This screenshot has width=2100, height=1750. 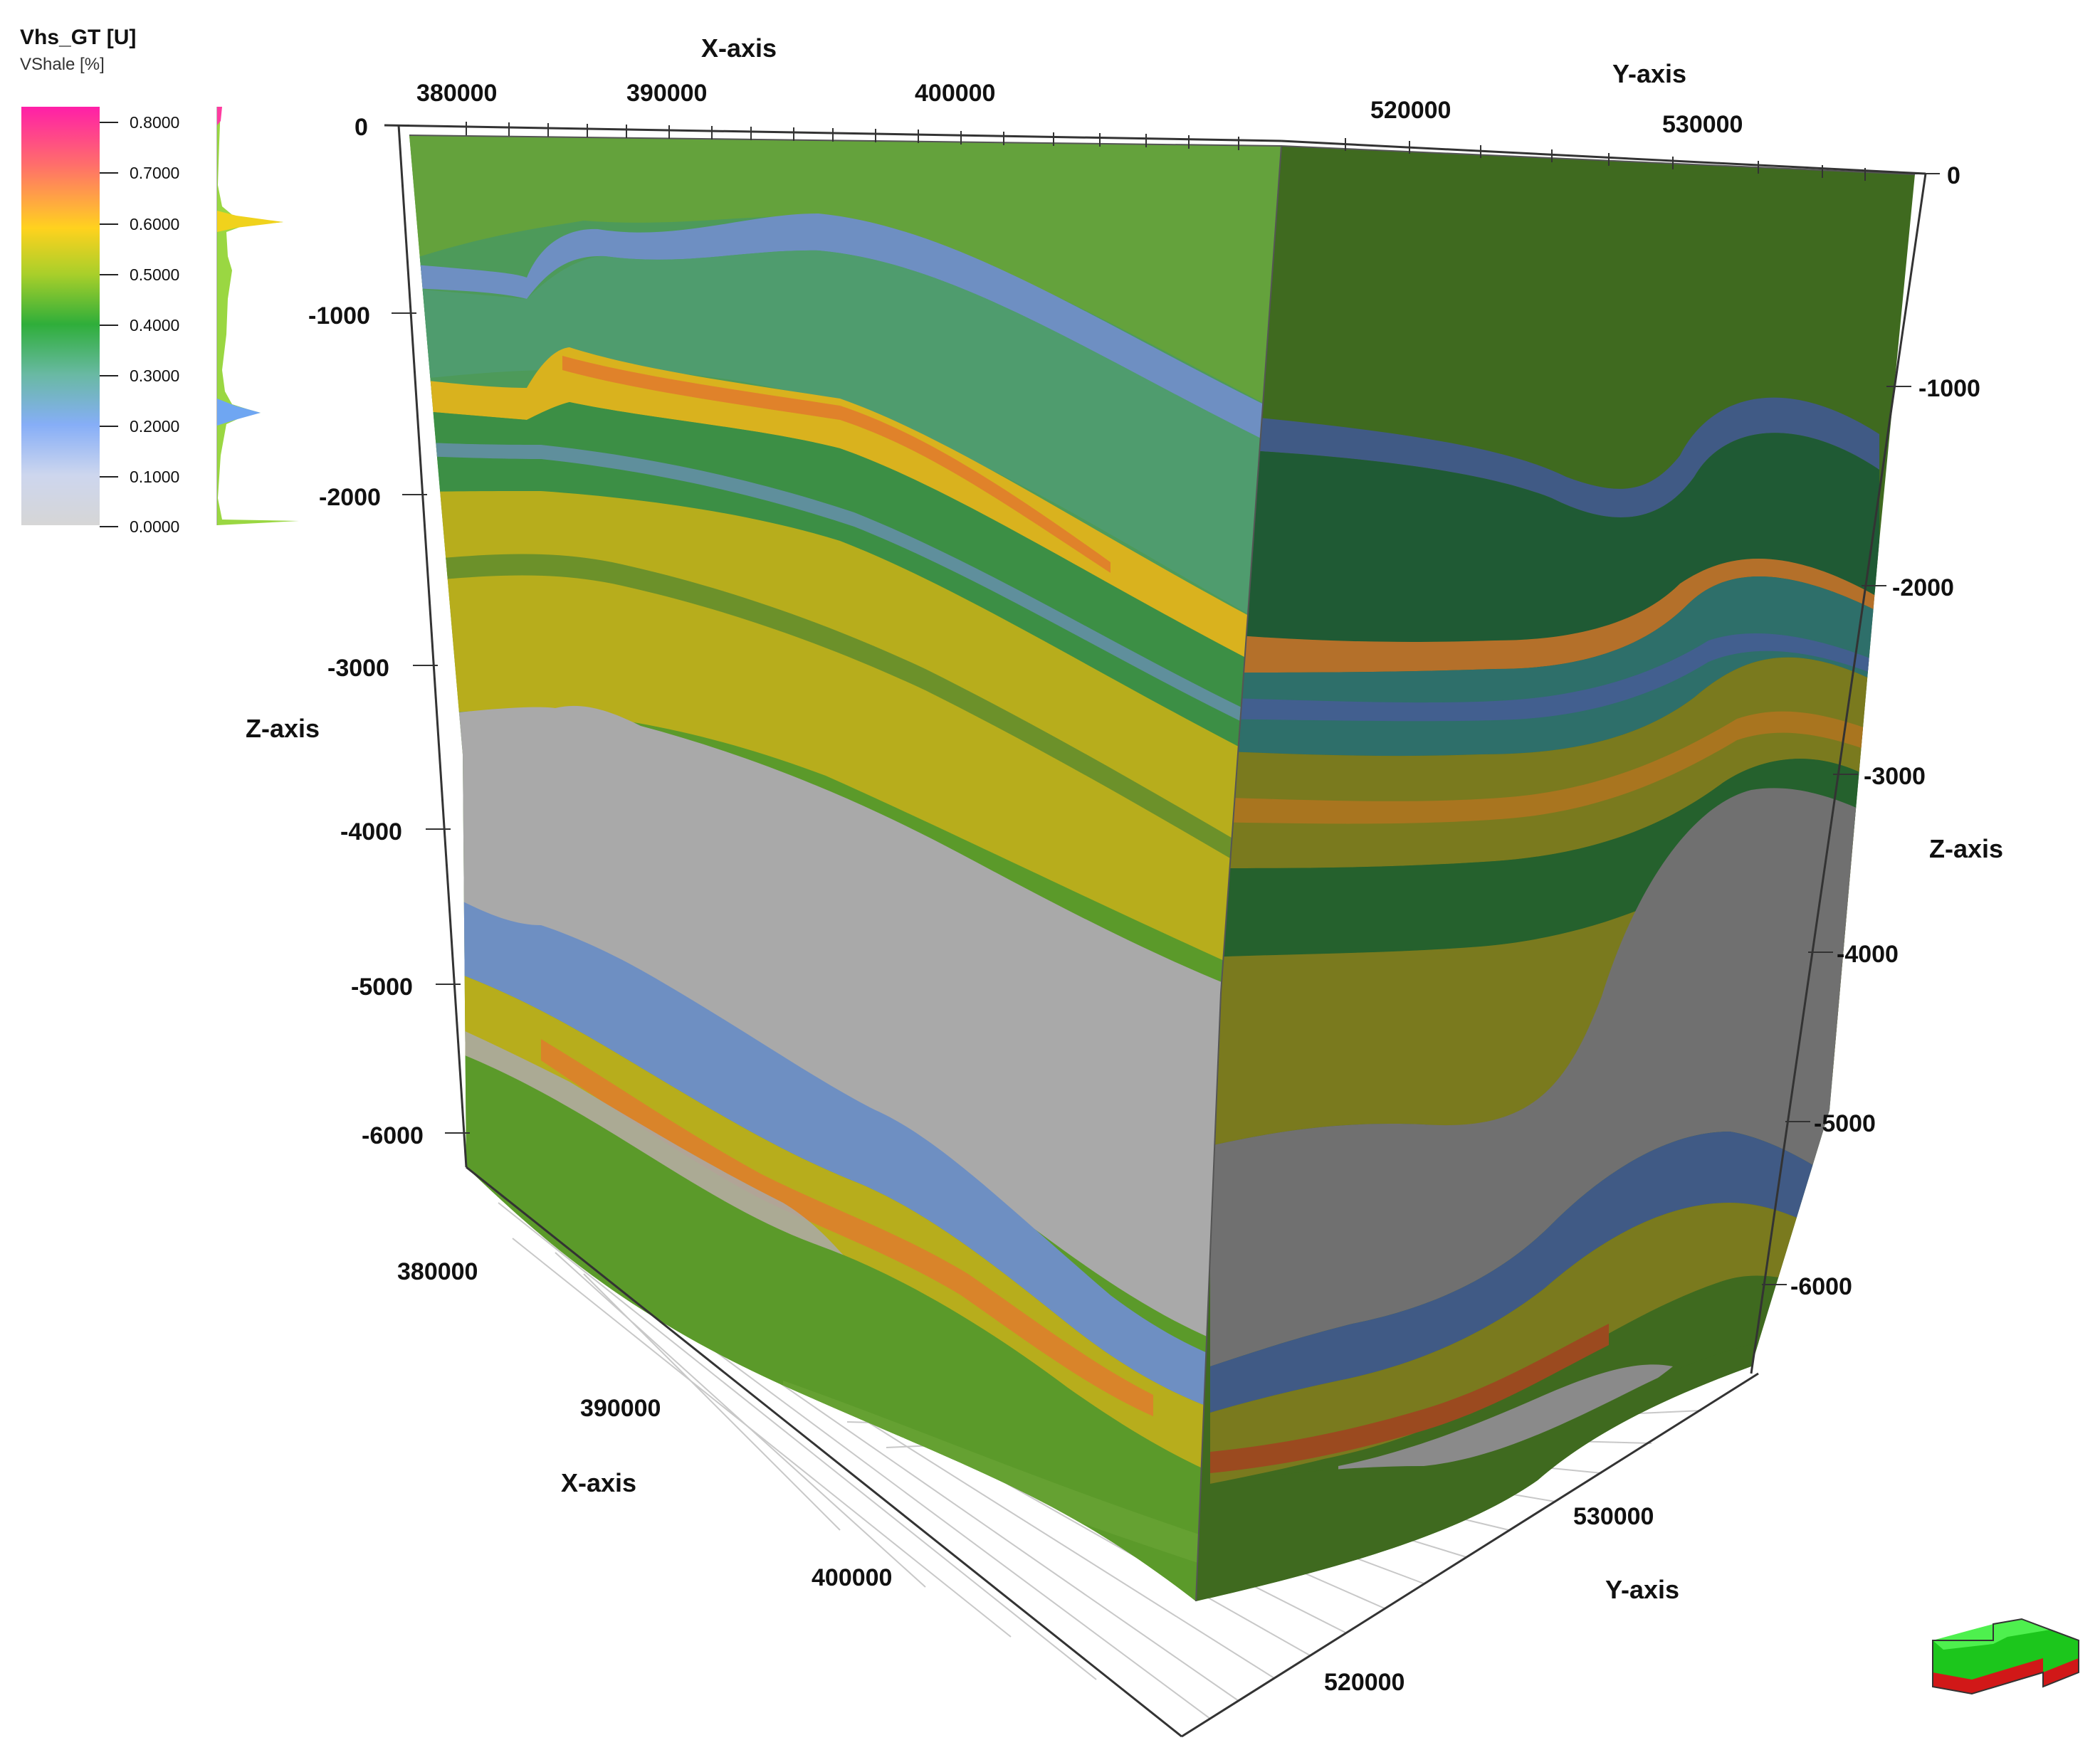 I want to click on colorbar-tick-label: 0.1000, so click(x=154, y=477).